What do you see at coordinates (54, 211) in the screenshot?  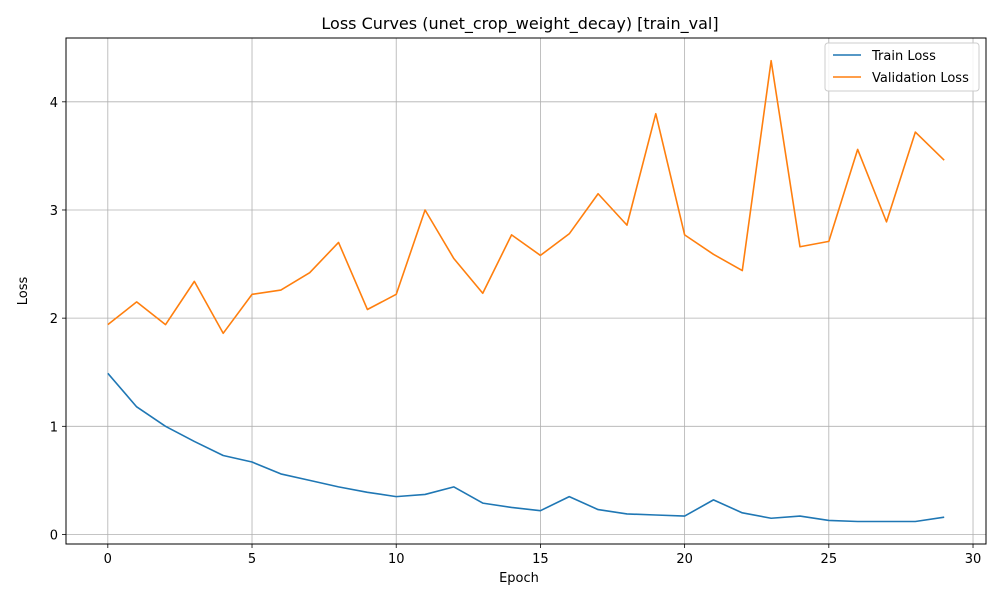 I see `y-tick-label: 3` at bounding box center [54, 211].